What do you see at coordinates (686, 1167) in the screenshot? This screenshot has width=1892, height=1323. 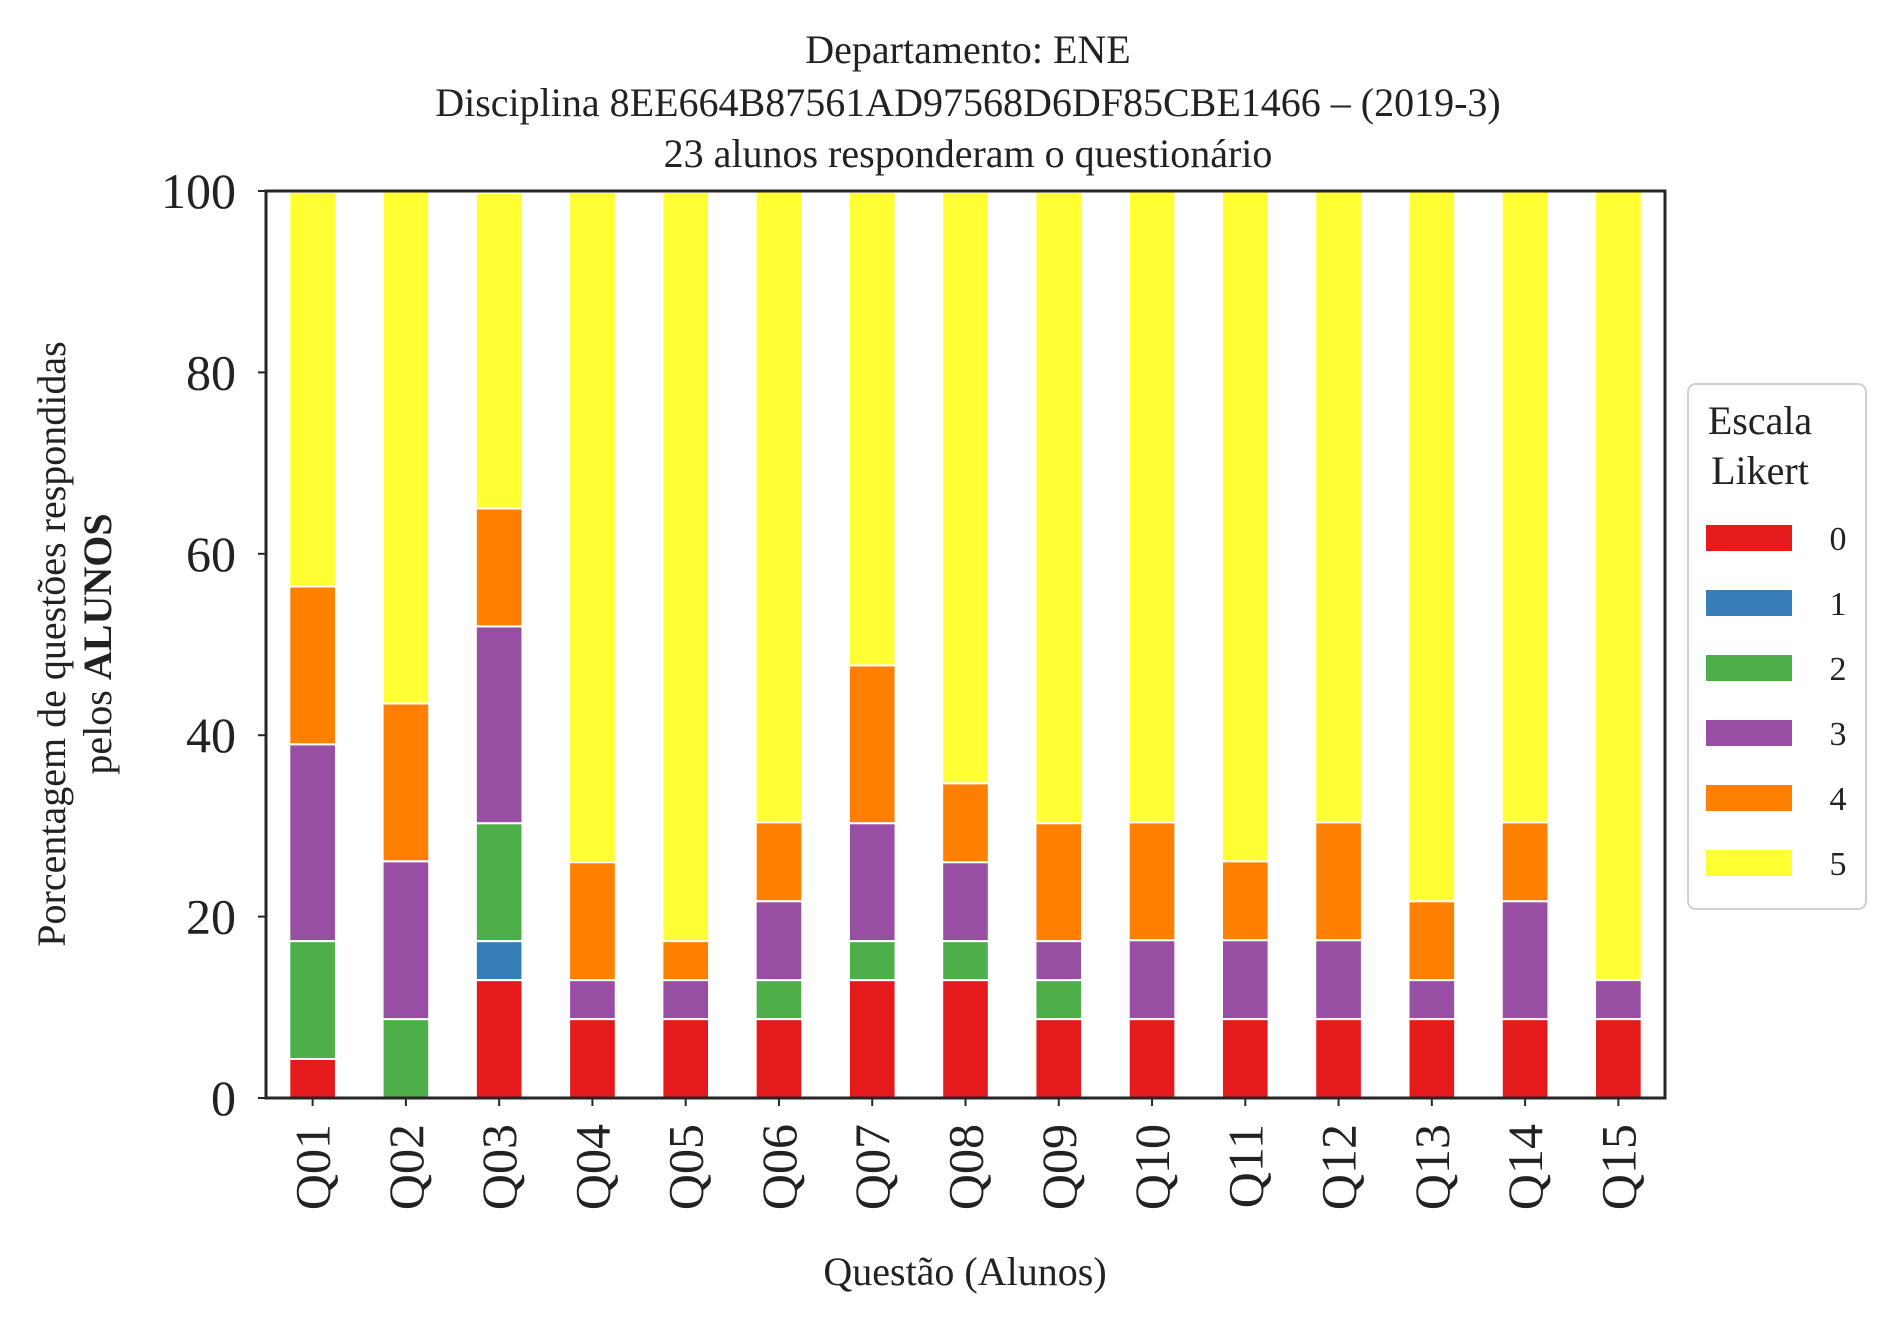 I see `x-tick-label-q05: Q05` at bounding box center [686, 1167].